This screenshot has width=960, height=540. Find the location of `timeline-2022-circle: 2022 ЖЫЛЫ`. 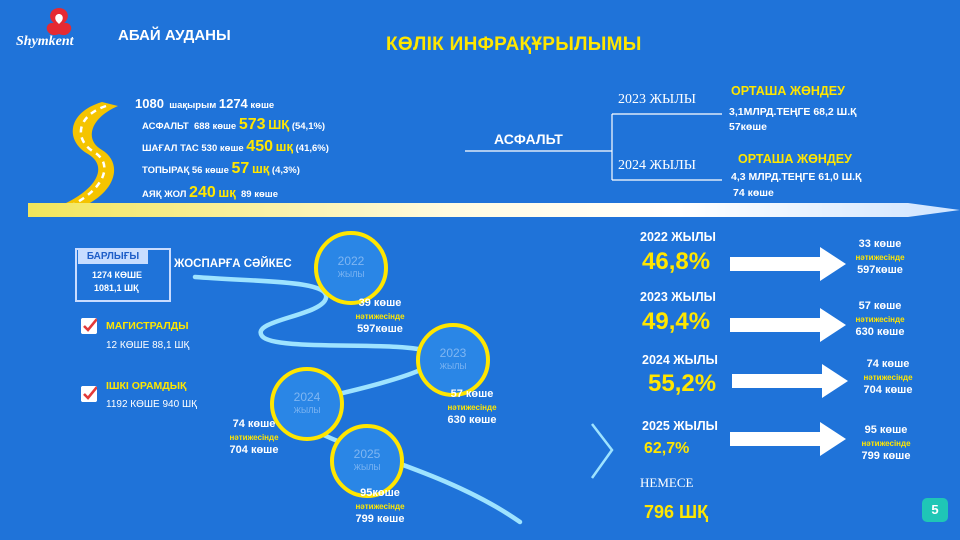

timeline-2022-circle: 2022 ЖЫЛЫ is located at coordinates (351, 268).